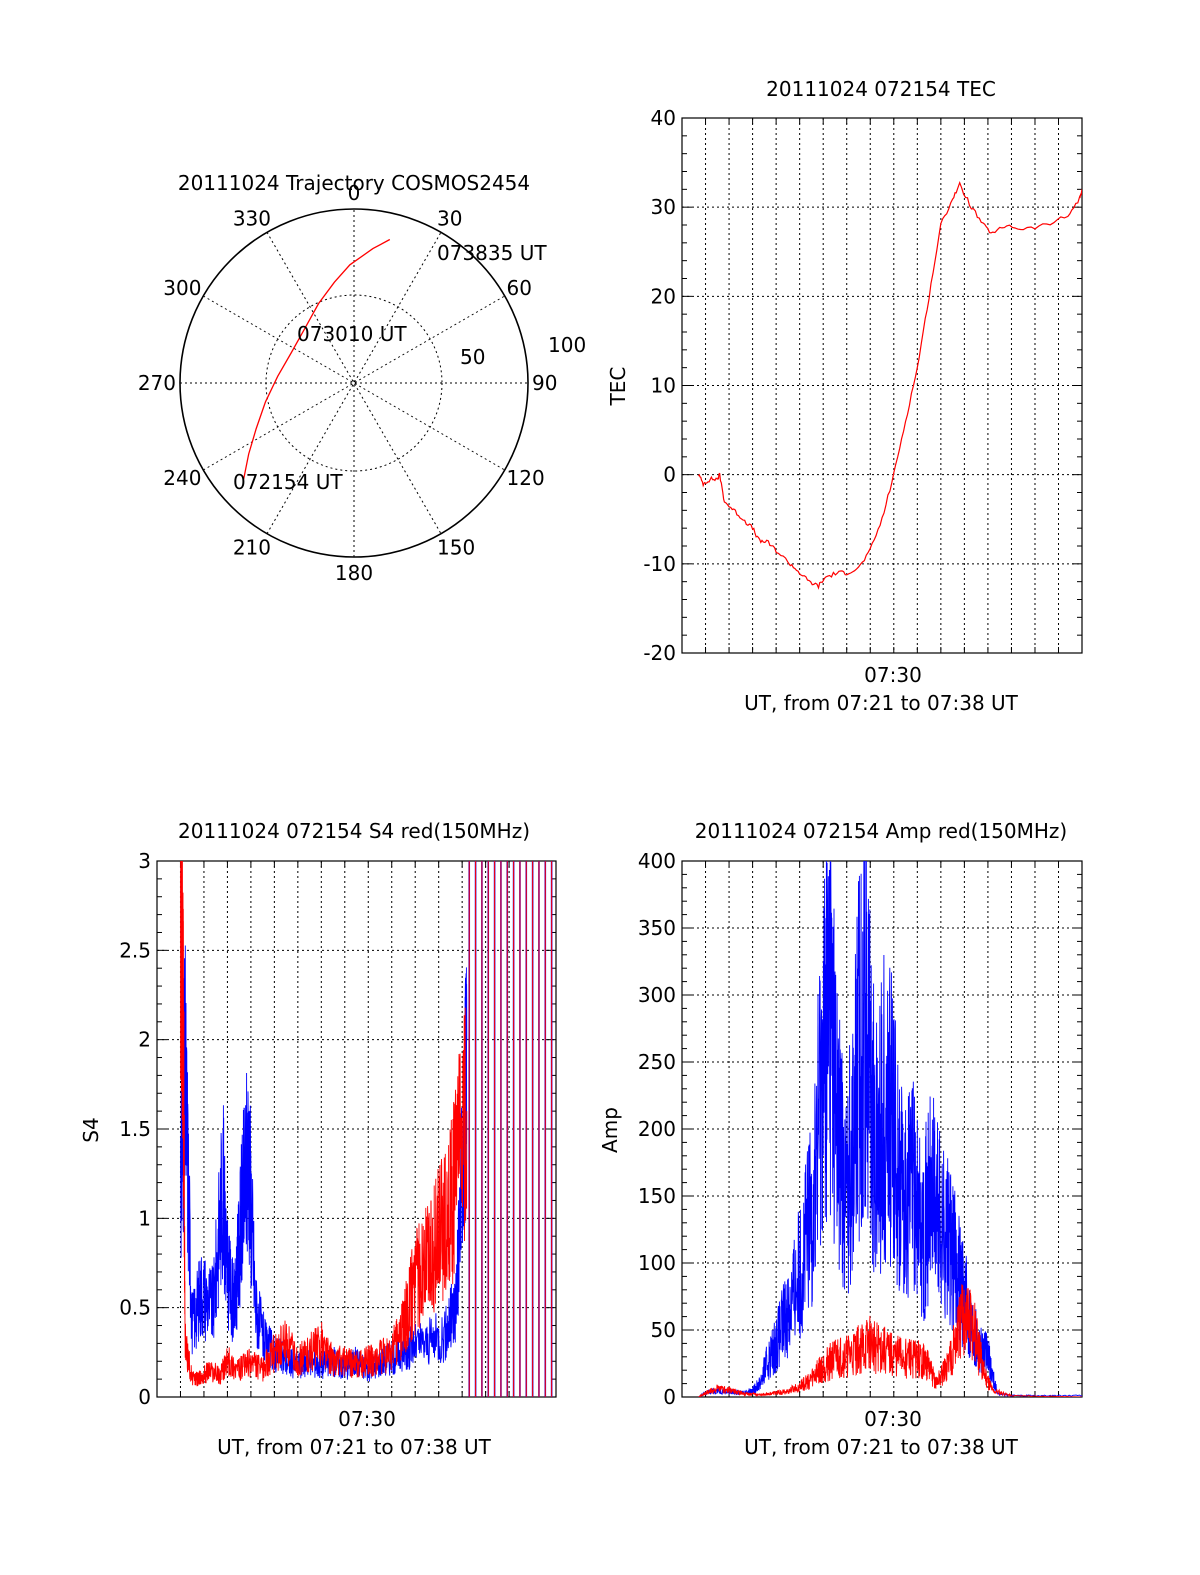 The height and width of the screenshot is (1575, 1200). Describe the element at coordinates (252, 548) in the screenshot. I see `angle-label-210: 210` at that location.